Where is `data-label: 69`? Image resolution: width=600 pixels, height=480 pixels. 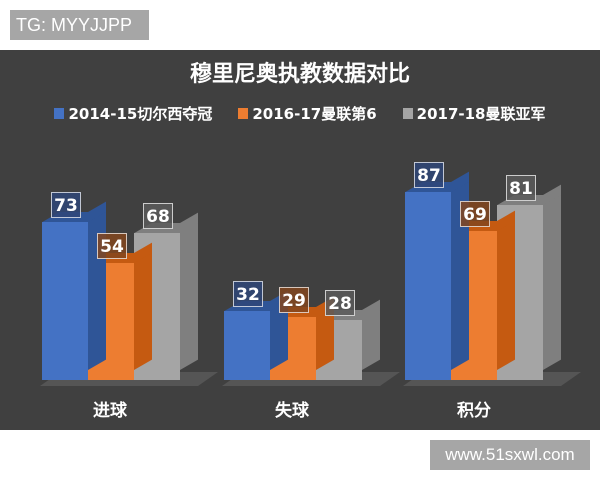
data-label: 69 is located at coordinates (475, 213).